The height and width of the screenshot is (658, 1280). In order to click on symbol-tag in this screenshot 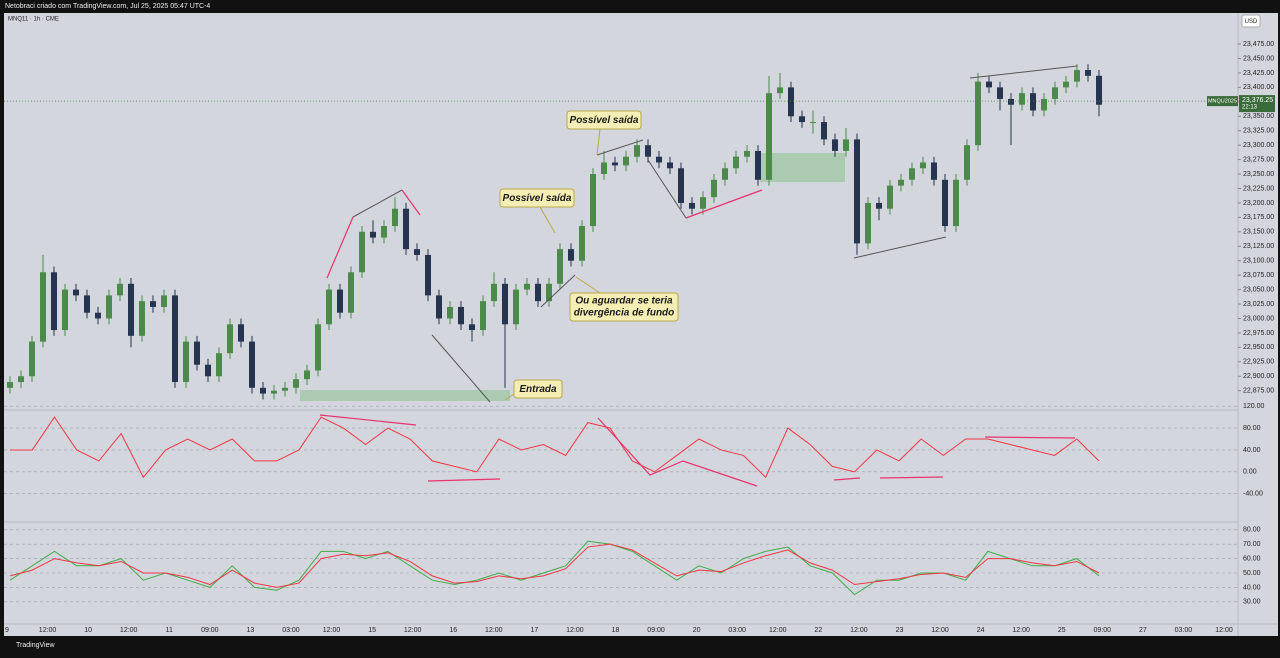, I will do `click(1222, 101)`.